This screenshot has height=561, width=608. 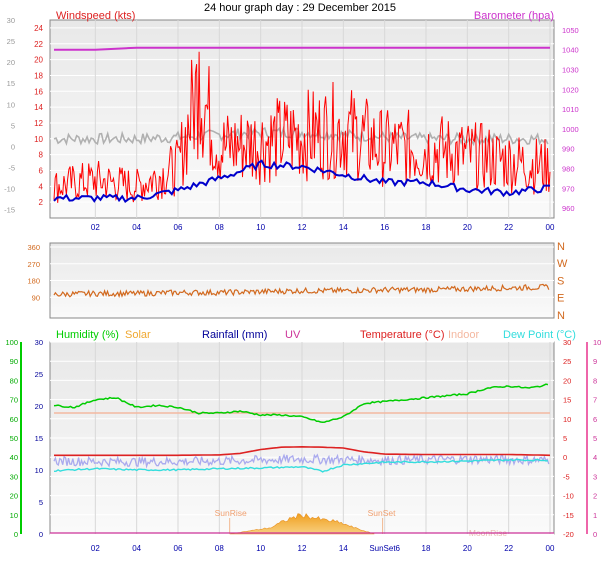 What do you see at coordinates (300, 465) in the screenshot?
I see `dew-point-line` at bounding box center [300, 465].